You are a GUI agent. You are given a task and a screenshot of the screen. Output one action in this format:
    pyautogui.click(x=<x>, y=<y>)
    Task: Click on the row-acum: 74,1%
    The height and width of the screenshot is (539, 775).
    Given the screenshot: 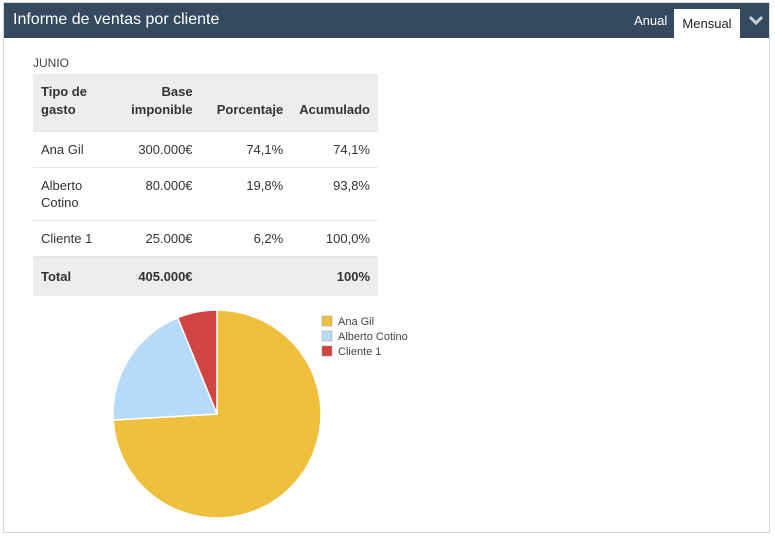 What is the action you would take?
    pyautogui.click(x=334, y=149)
    